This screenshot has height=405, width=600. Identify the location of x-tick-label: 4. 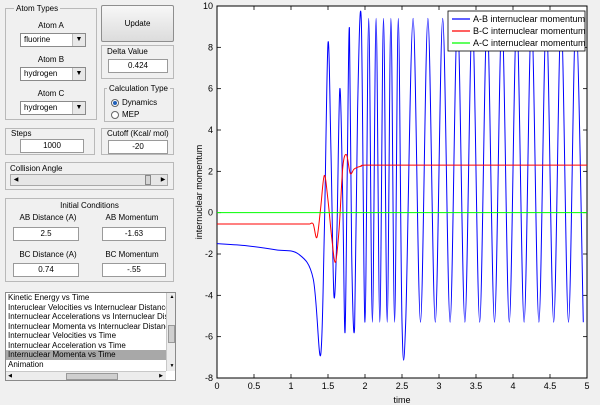
(512, 386).